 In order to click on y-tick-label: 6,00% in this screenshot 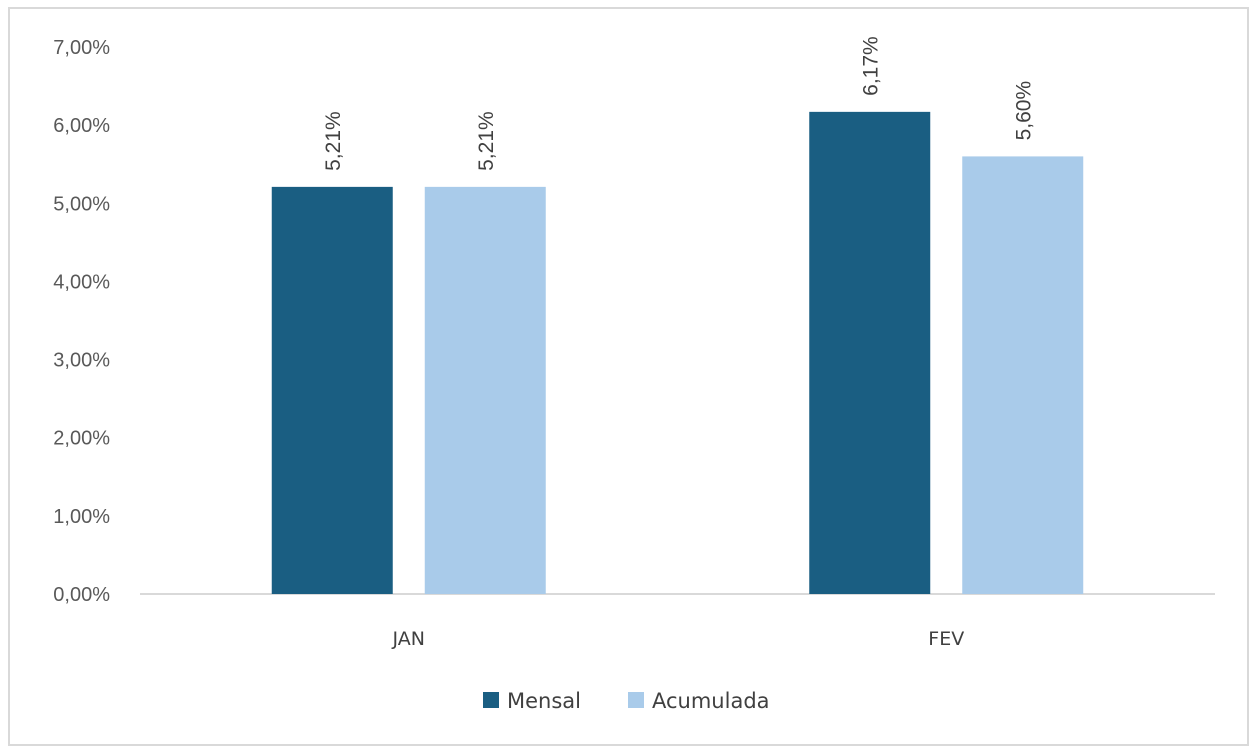, I will do `click(81, 126)`.